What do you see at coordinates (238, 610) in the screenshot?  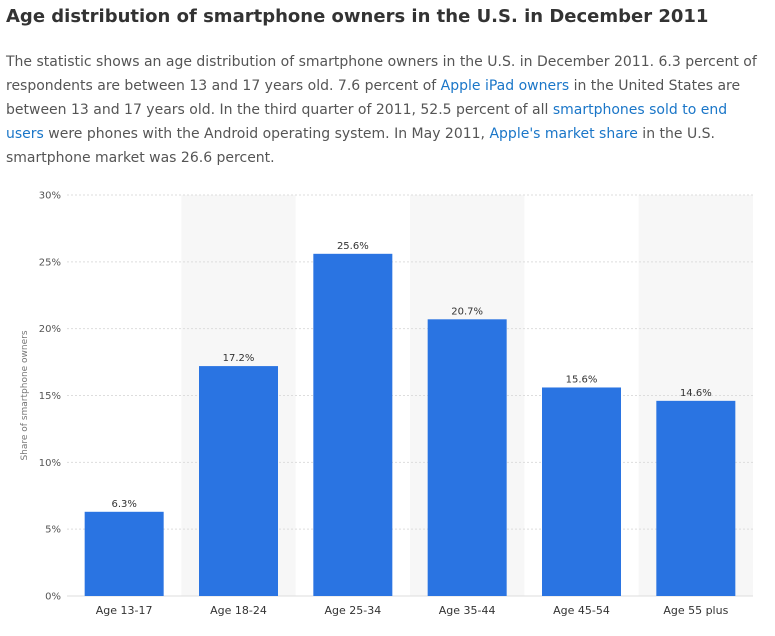 I see `x-tick-label: Age 18-24` at bounding box center [238, 610].